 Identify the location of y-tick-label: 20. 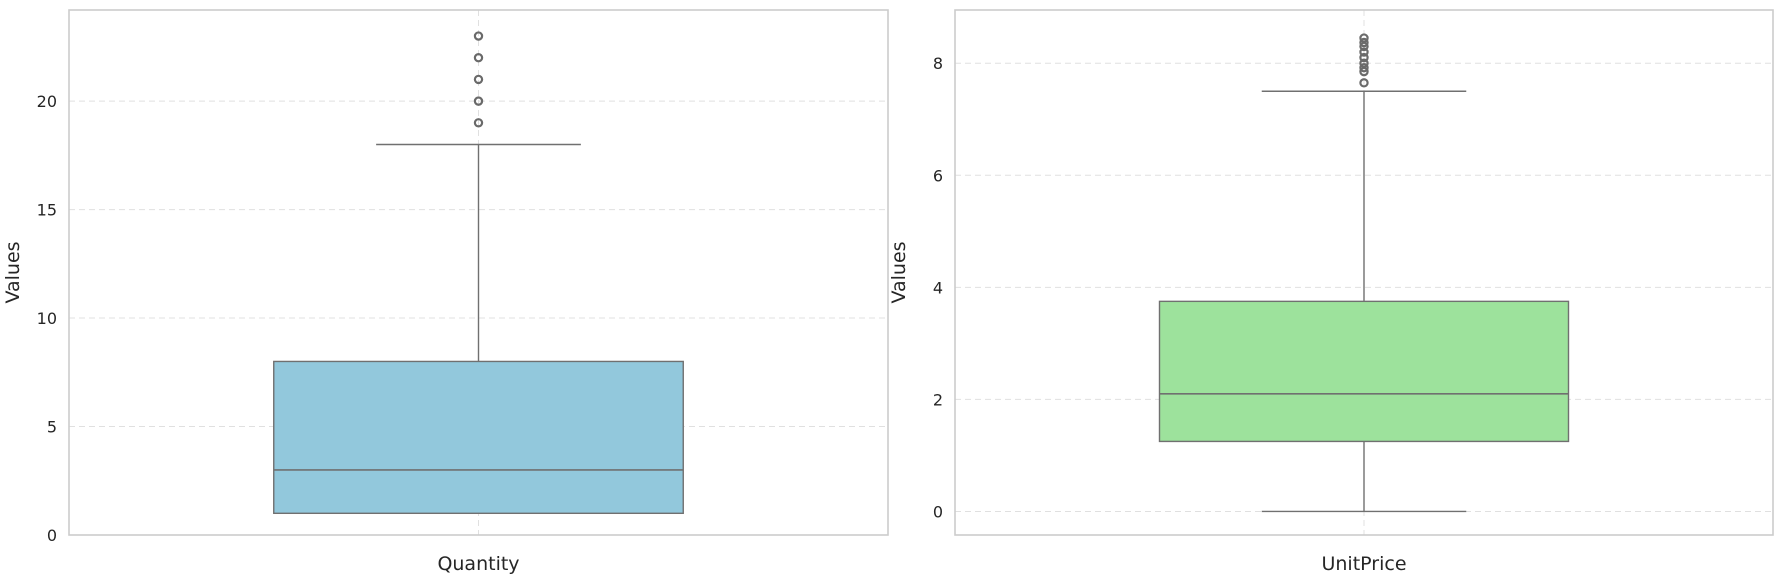
(47, 101).